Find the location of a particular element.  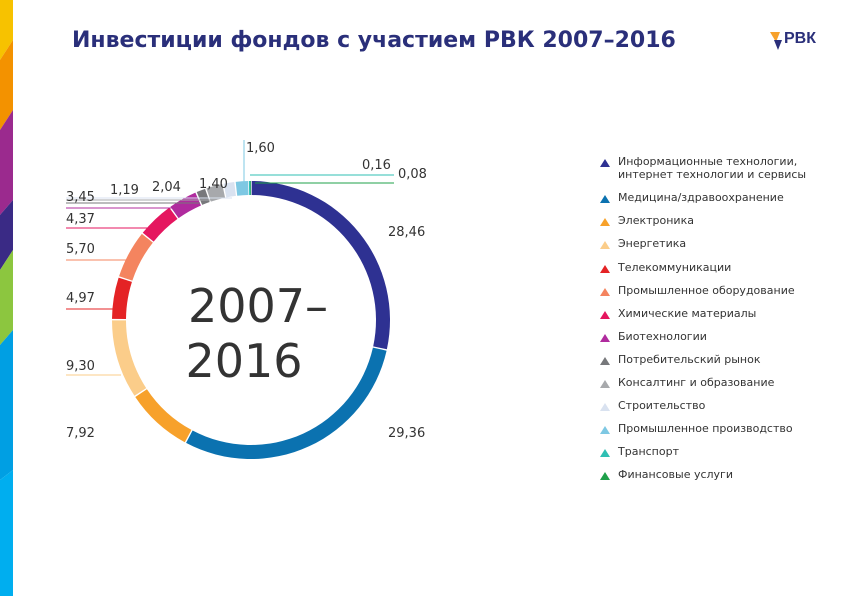

legend-item-14: Финансовые услуги is located at coordinates (708, 475).